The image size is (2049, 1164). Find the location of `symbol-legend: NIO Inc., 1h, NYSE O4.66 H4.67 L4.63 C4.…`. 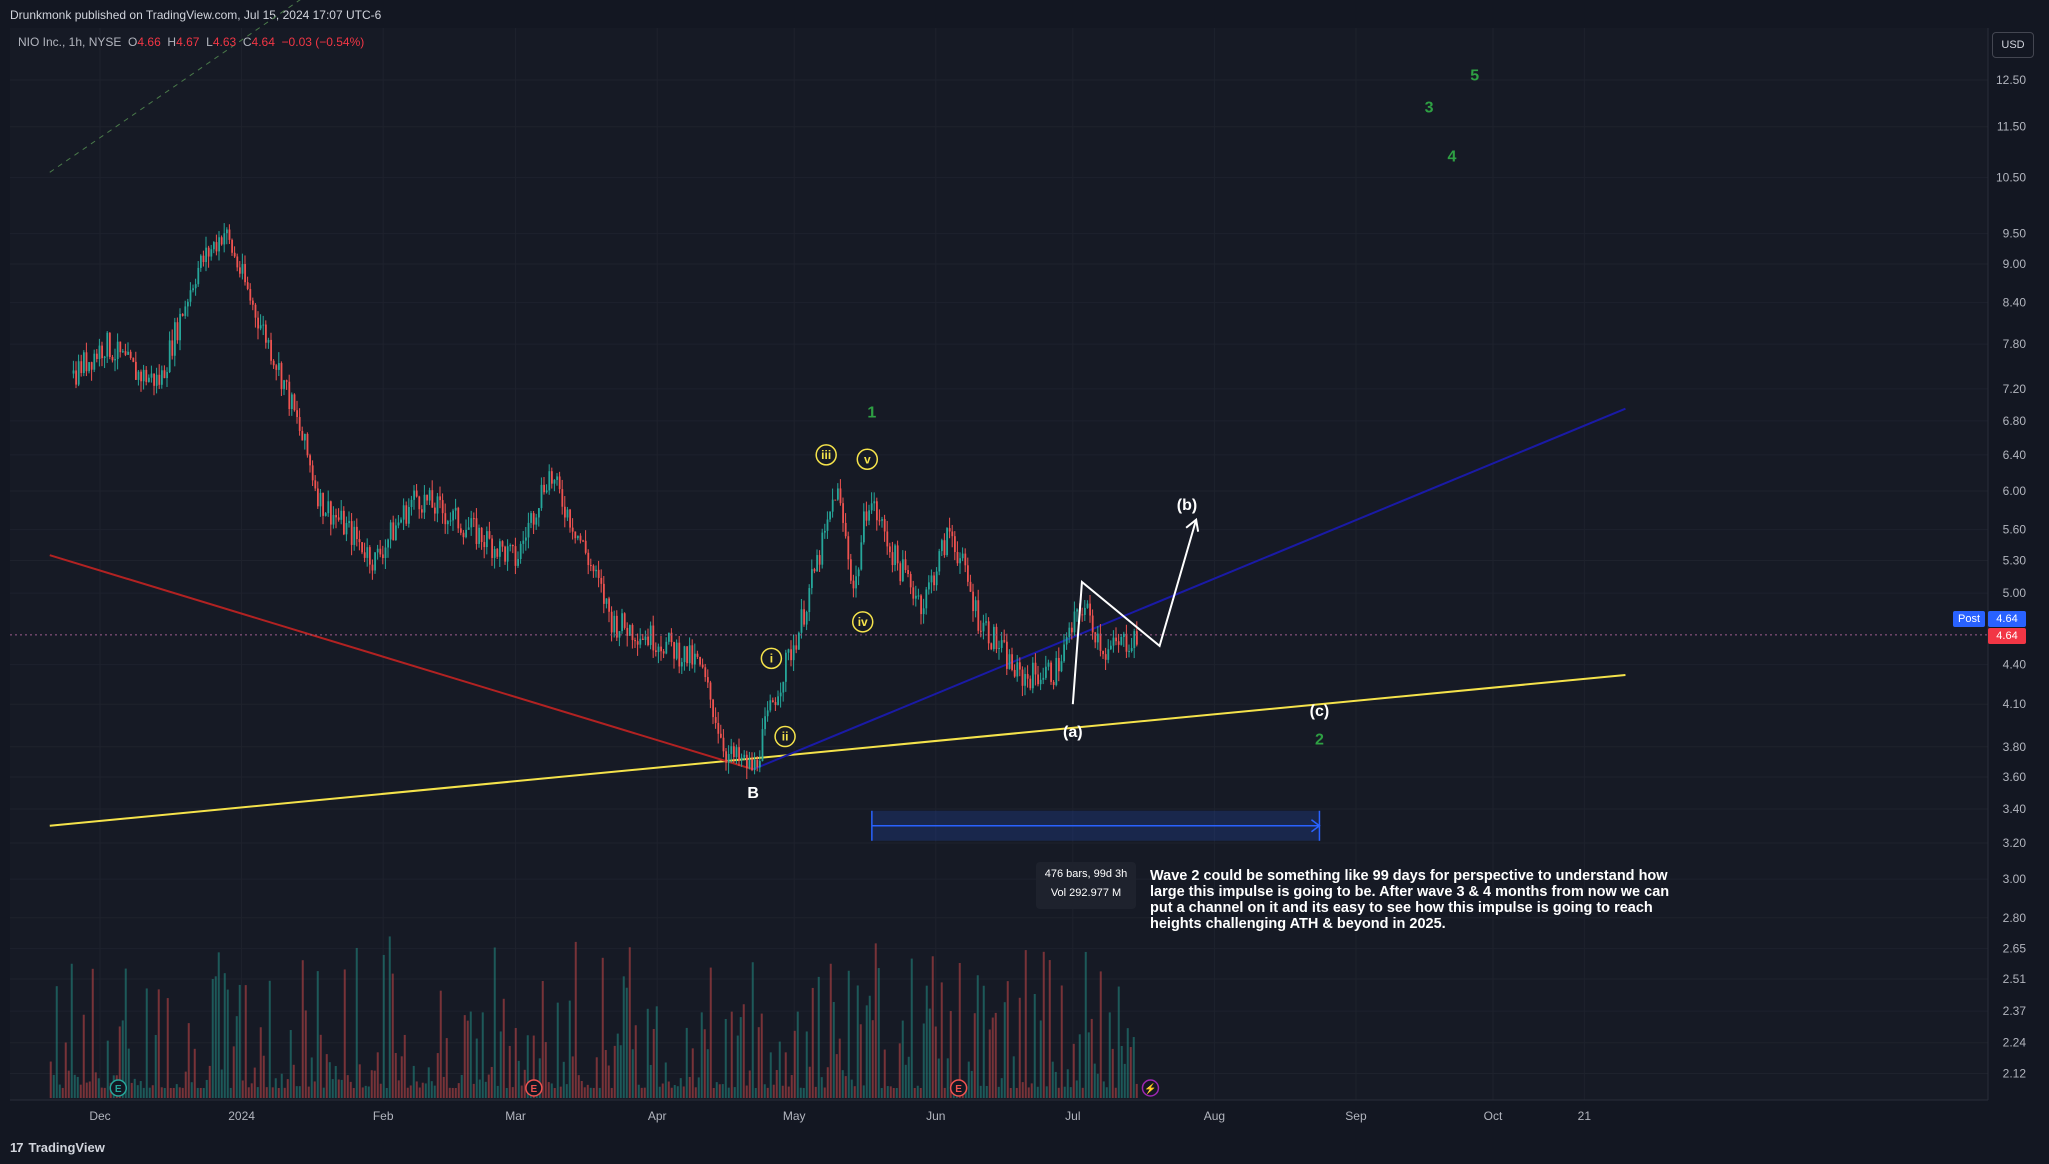

symbol-legend: NIO Inc., 1h, NYSE O4.66 H4.67 L4.63 C4.… is located at coordinates (191, 42).